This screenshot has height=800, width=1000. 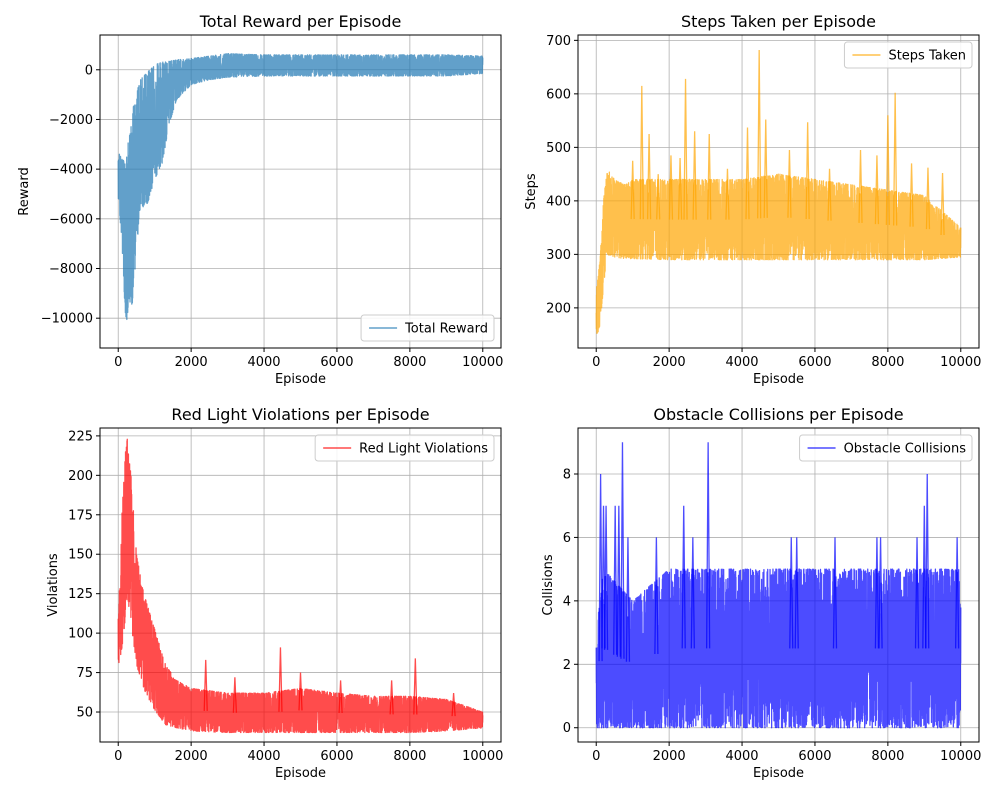 I want to click on legend-label: Red Light Violations, so click(x=423, y=449).